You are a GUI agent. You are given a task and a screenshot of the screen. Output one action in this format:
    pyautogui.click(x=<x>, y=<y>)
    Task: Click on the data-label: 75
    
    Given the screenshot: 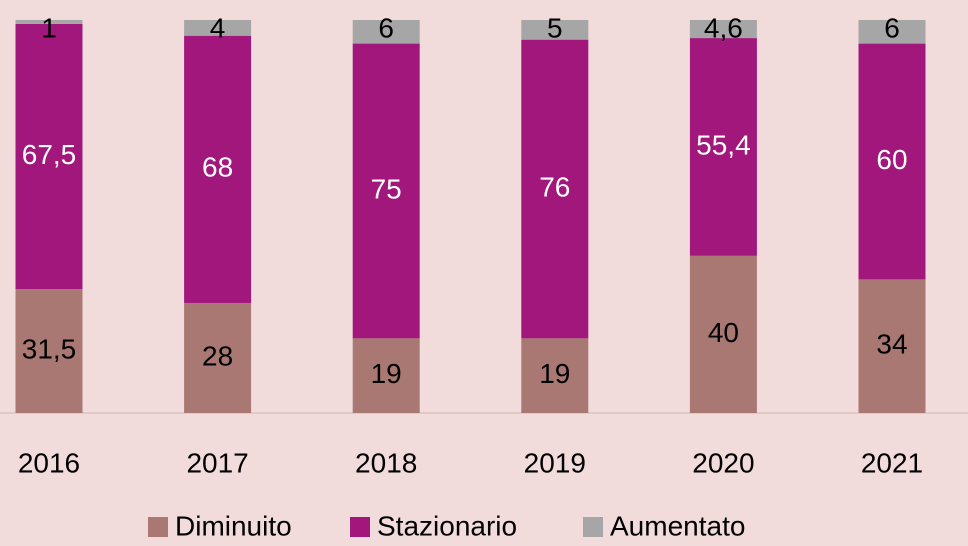 What is the action you would take?
    pyautogui.click(x=386, y=188)
    